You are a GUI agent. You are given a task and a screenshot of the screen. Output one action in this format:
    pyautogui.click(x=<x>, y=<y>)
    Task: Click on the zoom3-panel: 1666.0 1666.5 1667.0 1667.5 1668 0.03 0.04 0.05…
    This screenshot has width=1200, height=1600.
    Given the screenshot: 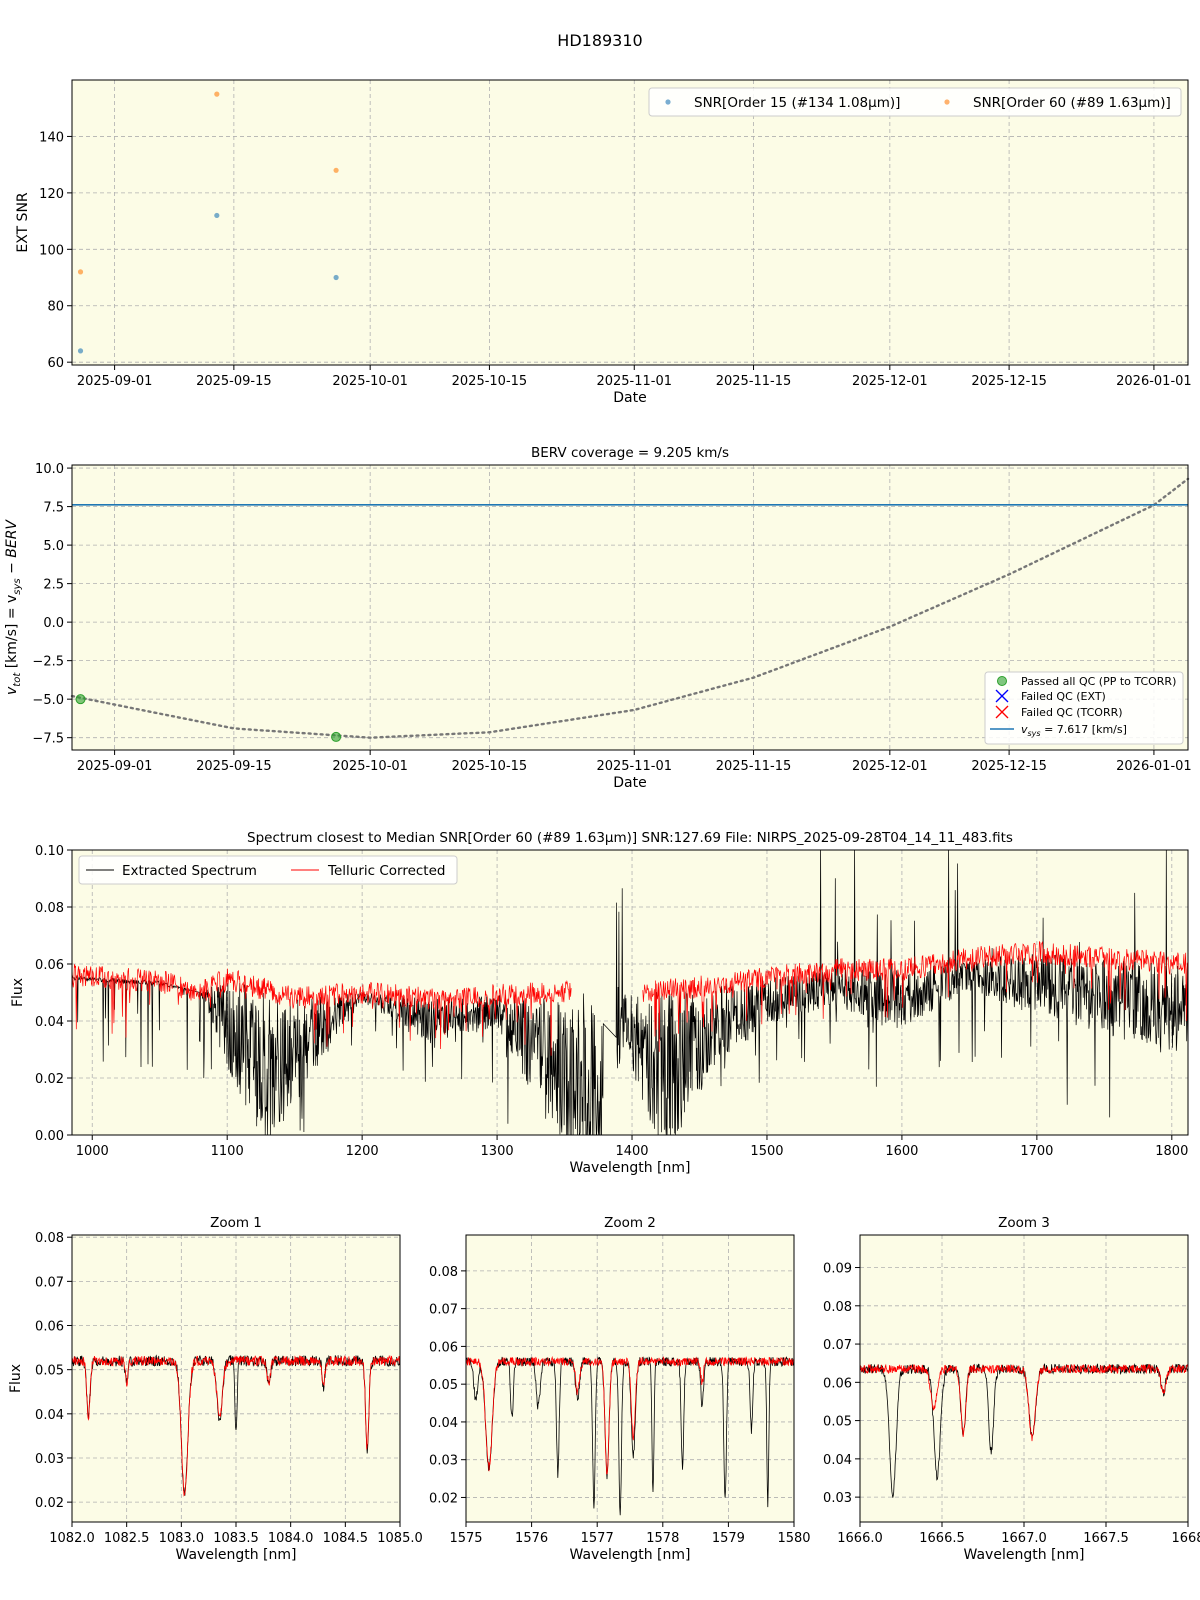 What is the action you would take?
    pyautogui.click(x=1011, y=1389)
    